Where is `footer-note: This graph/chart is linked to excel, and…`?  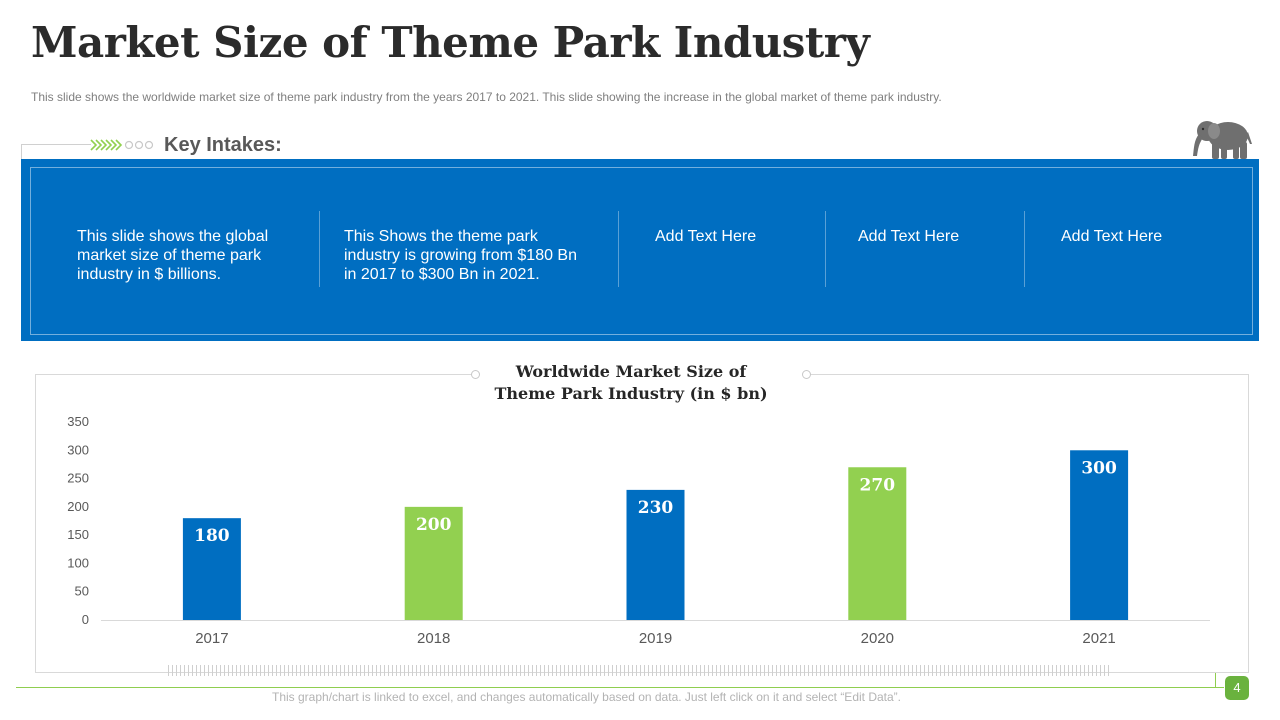
footer-note: This graph/chart is linked to excel, and… is located at coordinates (586, 697).